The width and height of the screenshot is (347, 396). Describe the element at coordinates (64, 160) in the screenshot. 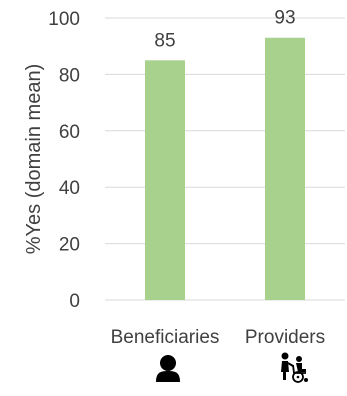

I see `y-axis-ticks: 0 20 40 60 80 100` at that location.